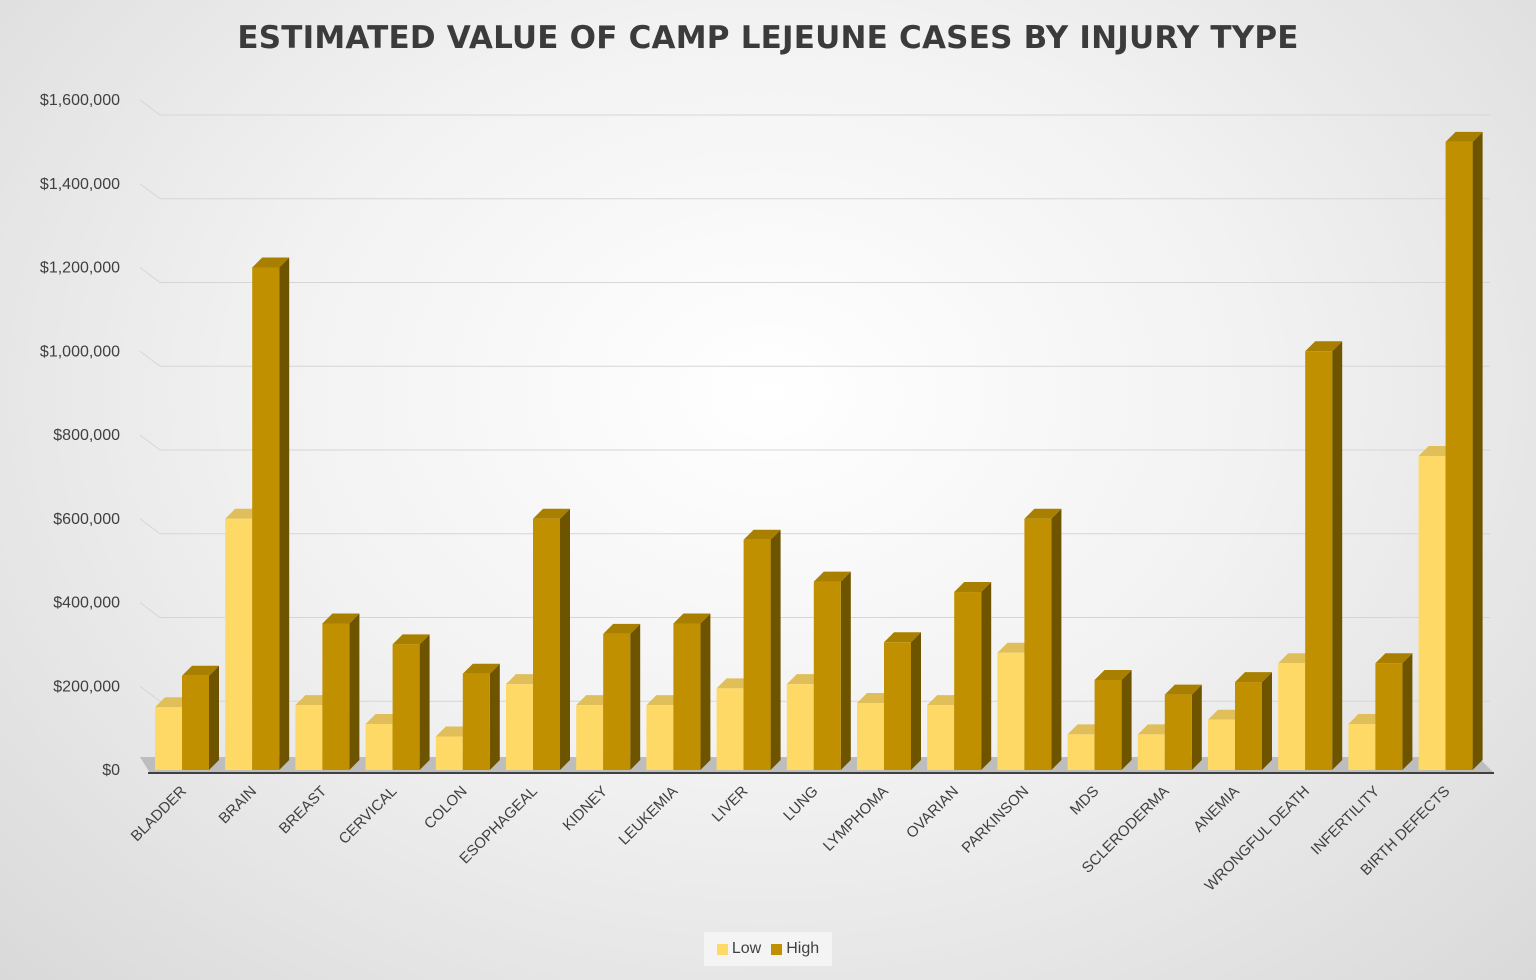  I want to click on legend-label-high: High, so click(803, 948).